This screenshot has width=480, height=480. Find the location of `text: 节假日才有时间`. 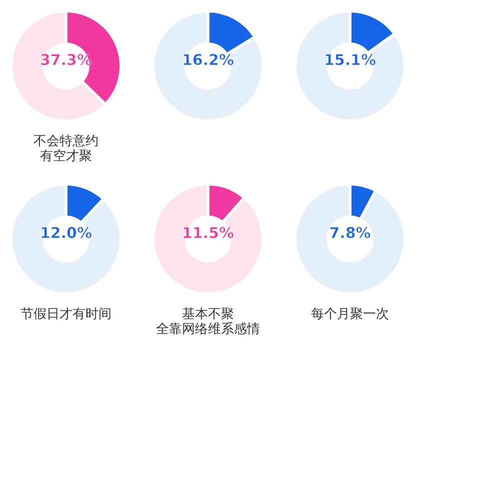

text: 节假日才有时间 is located at coordinates (66, 314).